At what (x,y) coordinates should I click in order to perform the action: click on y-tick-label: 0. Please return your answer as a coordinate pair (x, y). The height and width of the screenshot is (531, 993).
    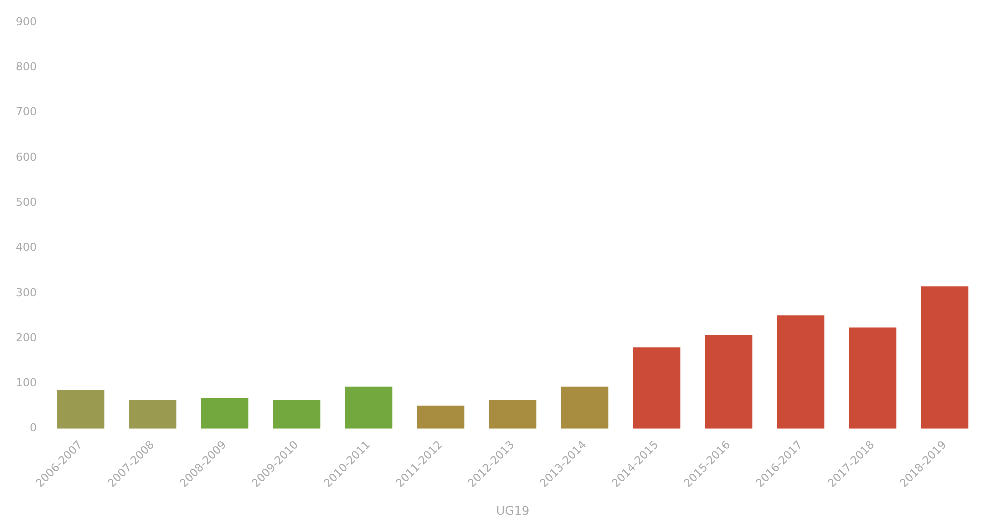
    Looking at the image, I should click on (33, 428).